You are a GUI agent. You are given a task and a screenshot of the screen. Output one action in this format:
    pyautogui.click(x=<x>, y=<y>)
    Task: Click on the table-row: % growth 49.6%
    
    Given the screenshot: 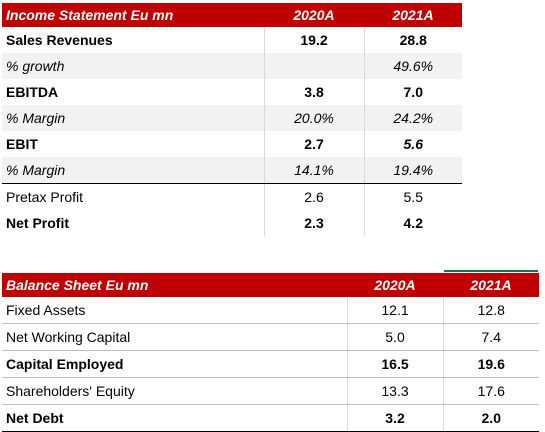 What is the action you would take?
    pyautogui.click(x=232, y=66)
    